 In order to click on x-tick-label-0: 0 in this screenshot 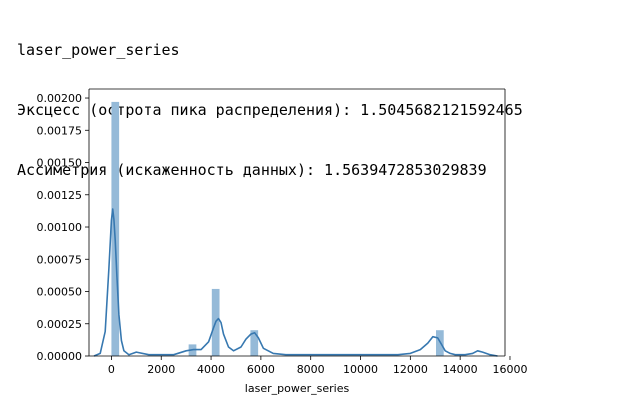, I will do `click(111, 369)`.